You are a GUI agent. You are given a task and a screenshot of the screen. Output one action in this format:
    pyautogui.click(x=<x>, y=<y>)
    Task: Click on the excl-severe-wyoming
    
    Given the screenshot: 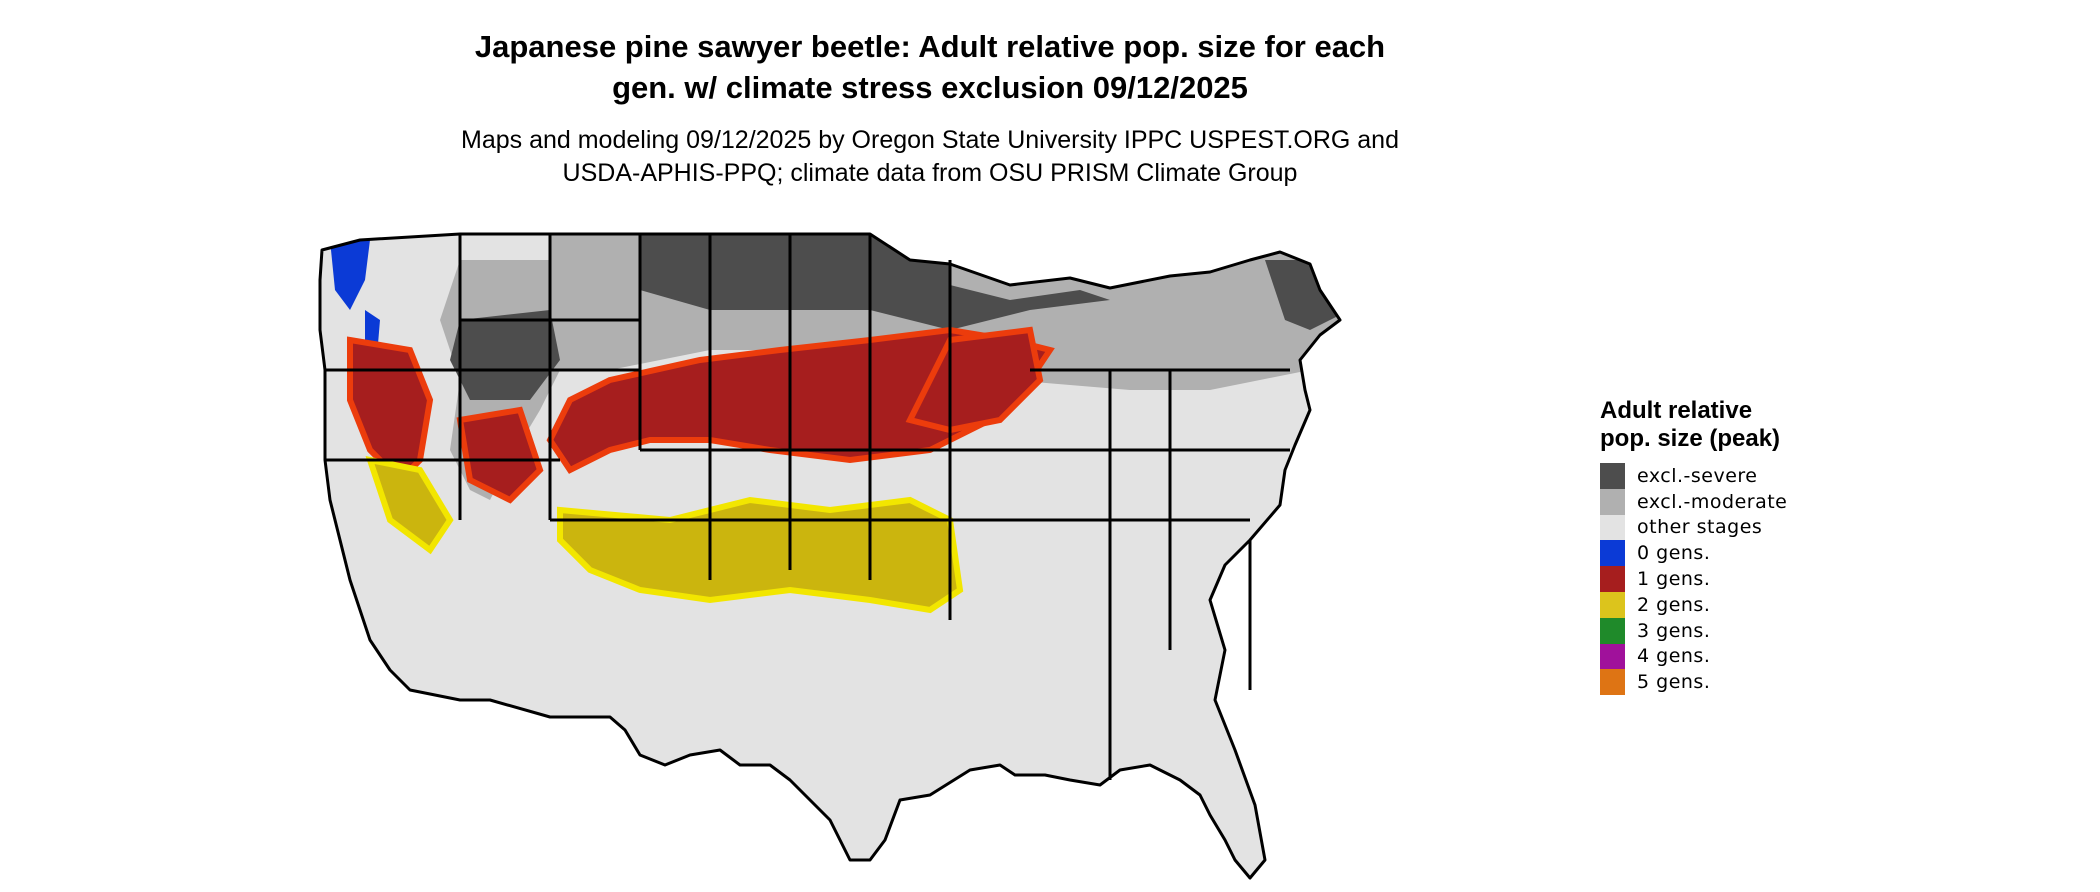 What is the action you would take?
    pyautogui.click(x=505, y=355)
    